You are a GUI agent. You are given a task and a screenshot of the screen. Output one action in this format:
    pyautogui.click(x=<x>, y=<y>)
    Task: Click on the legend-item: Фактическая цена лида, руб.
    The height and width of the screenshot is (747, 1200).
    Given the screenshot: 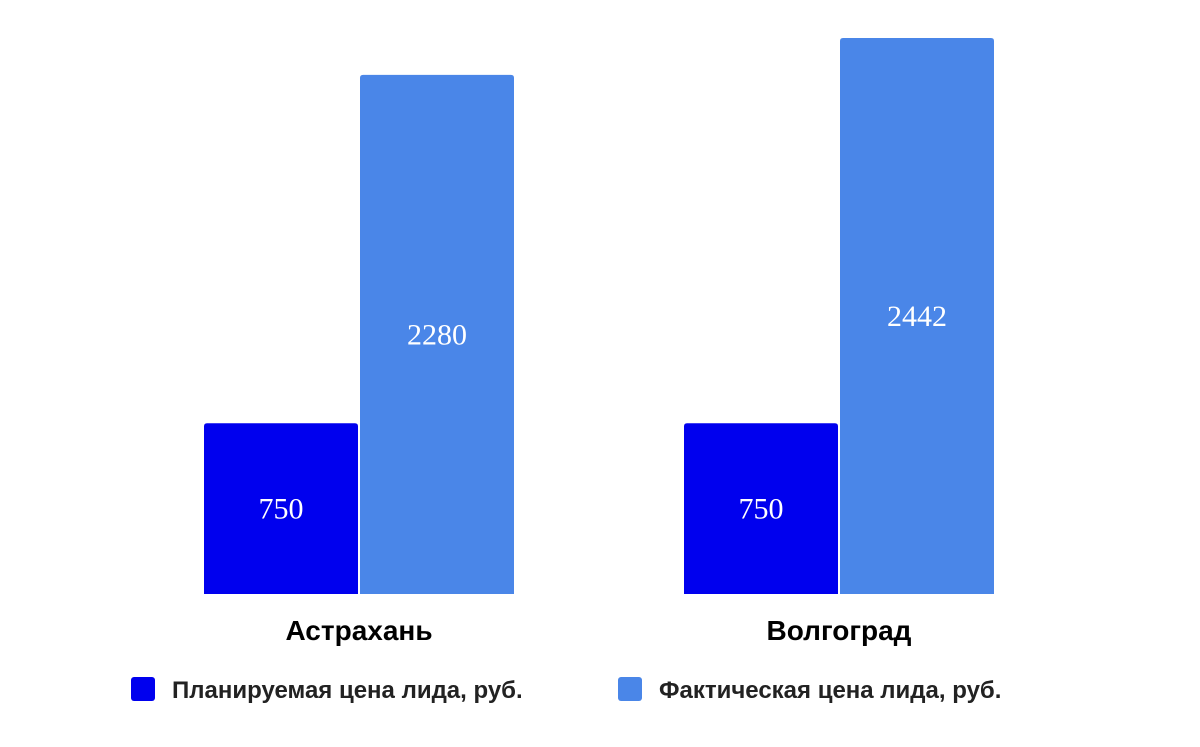 What is the action you would take?
    pyautogui.click(x=809, y=690)
    